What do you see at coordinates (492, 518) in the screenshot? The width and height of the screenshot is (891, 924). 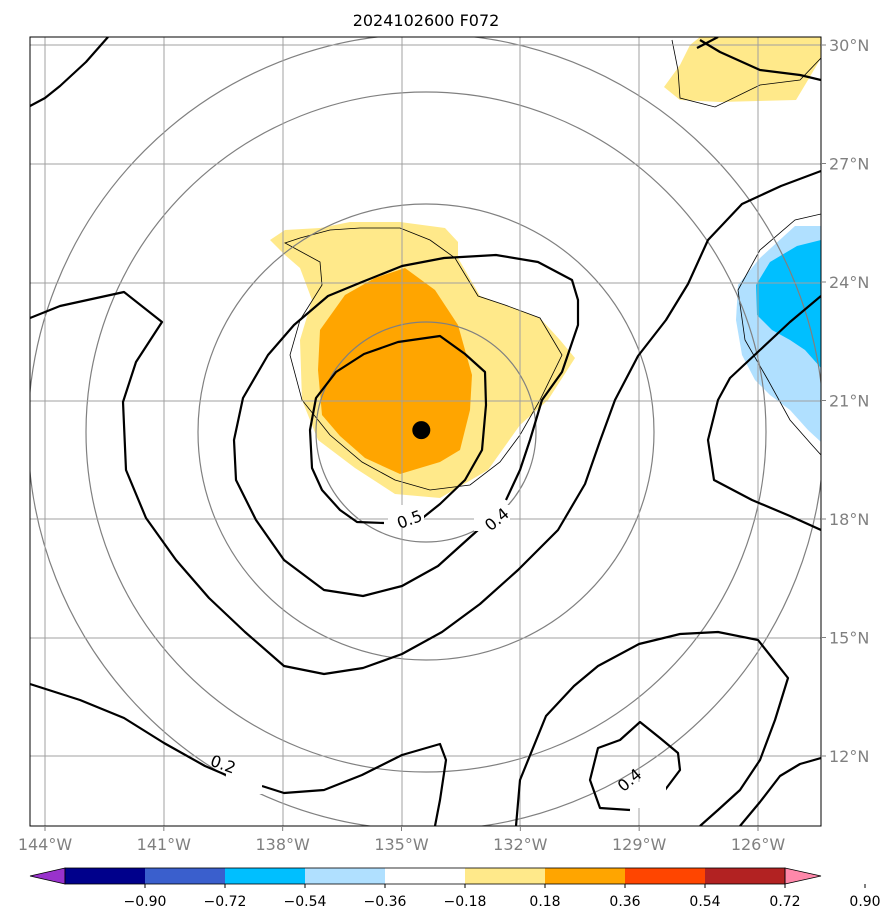 I see `label-bg-0.4` at bounding box center [492, 518].